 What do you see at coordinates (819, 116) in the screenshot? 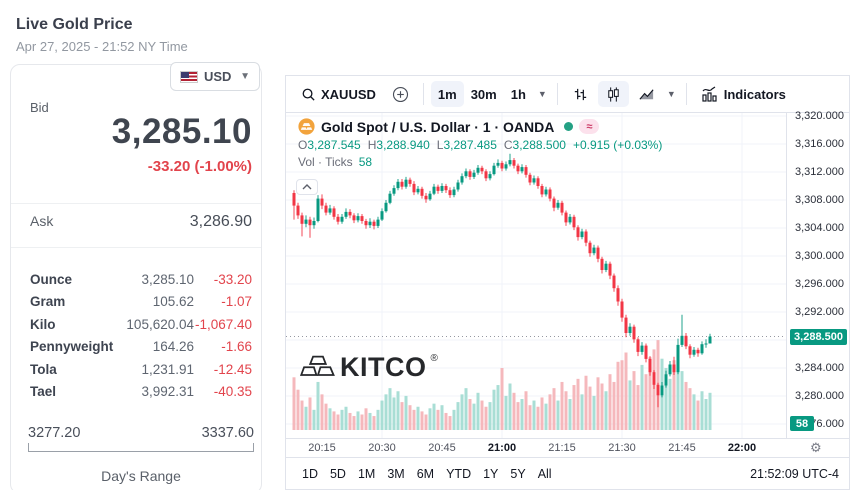
I see `price-tick: 3,320.000` at bounding box center [819, 116].